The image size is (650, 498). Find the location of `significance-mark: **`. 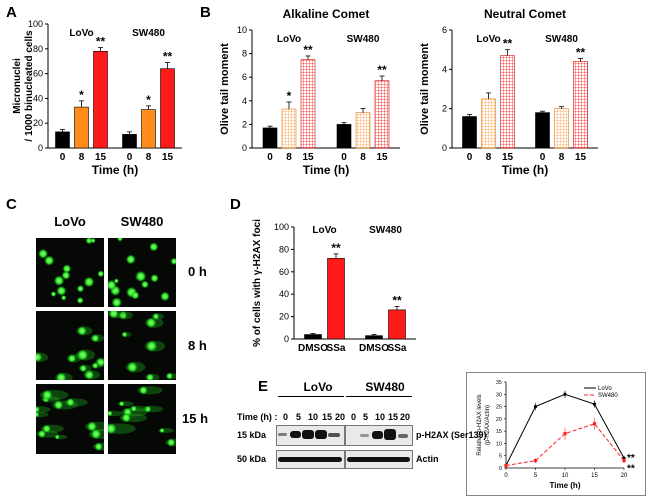

significance-mark: ** is located at coordinates (168, 56).